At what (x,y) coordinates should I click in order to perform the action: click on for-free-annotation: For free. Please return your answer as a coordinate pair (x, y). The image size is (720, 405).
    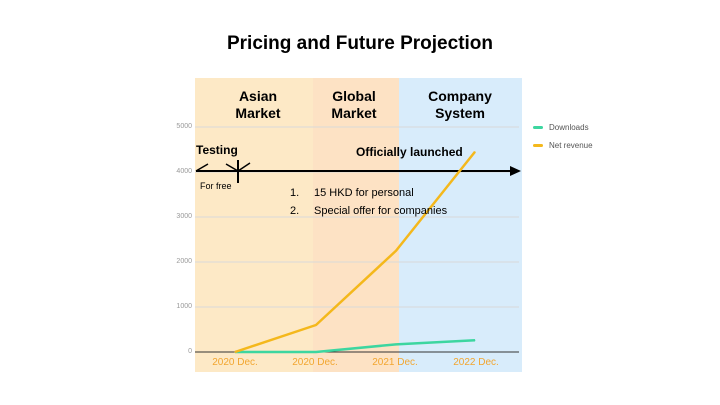
    Looking at the image, I should click on (216, 186).